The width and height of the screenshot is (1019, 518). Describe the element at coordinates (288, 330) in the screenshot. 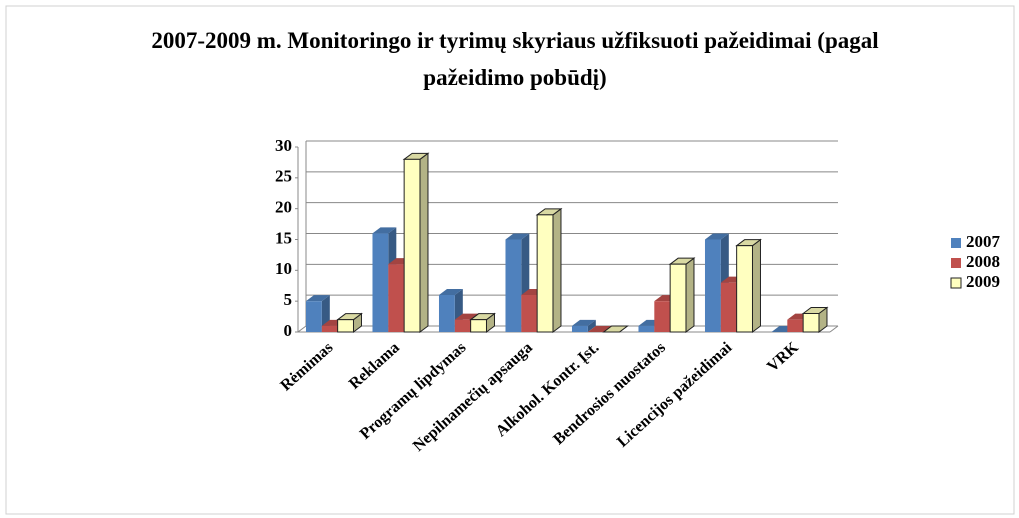

I see `y-tick-label: 0` at that location.